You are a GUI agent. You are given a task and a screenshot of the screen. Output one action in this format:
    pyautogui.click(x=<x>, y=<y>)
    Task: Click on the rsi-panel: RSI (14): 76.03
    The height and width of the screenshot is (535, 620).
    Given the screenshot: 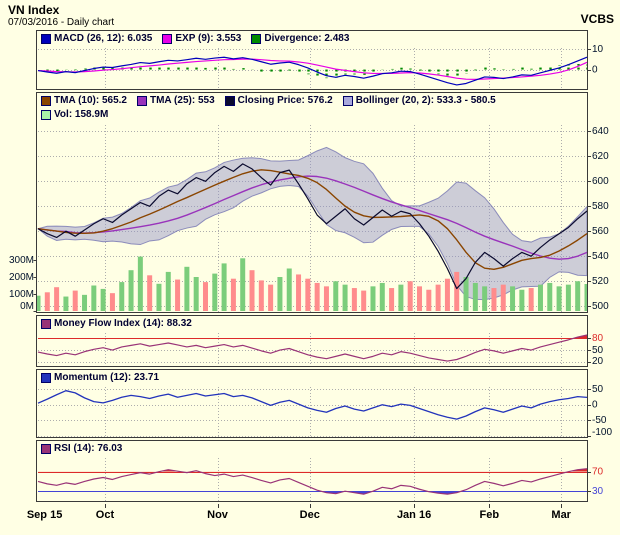 What is the action you would take?
    pyautogui.click(x=310, y=471)
    